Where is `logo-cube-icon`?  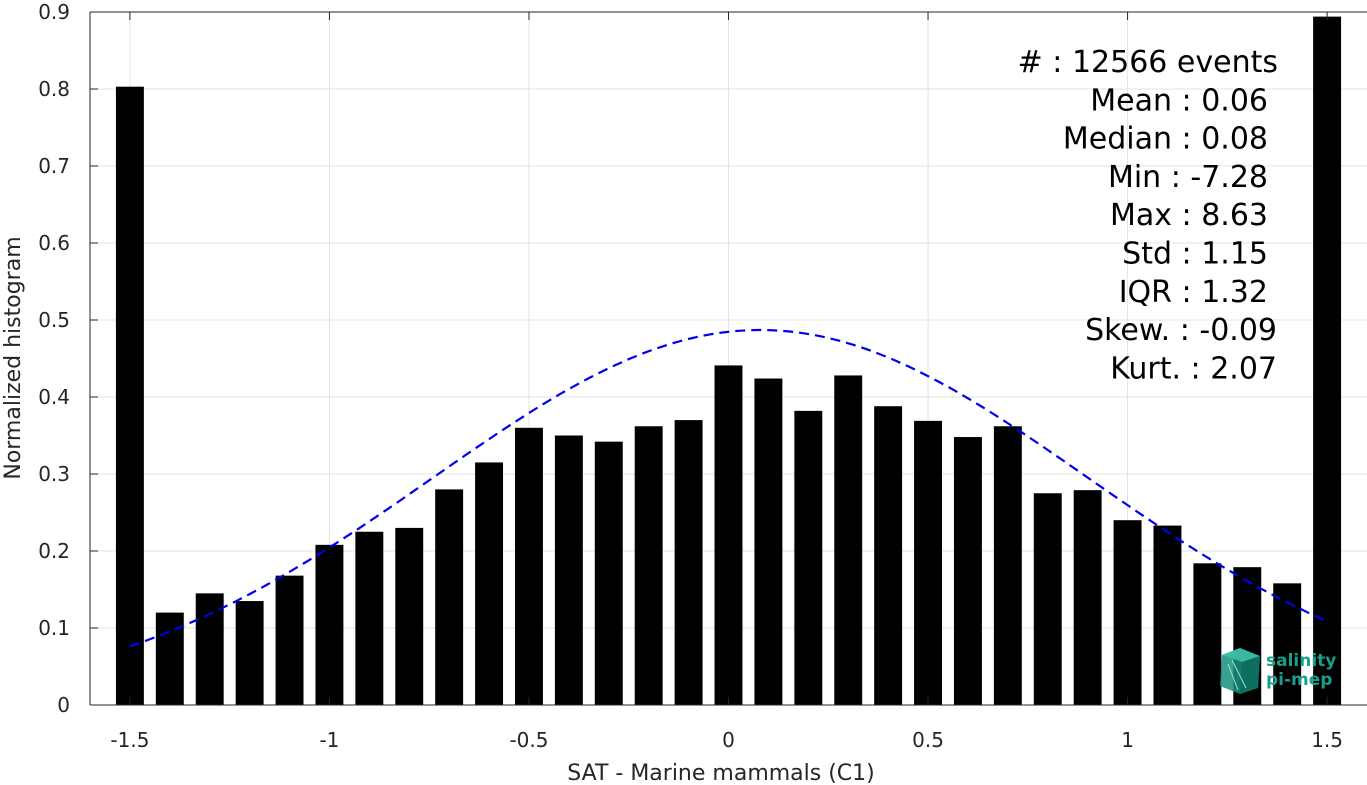 logo-cube-icon is located at coordinates (1240, 671).